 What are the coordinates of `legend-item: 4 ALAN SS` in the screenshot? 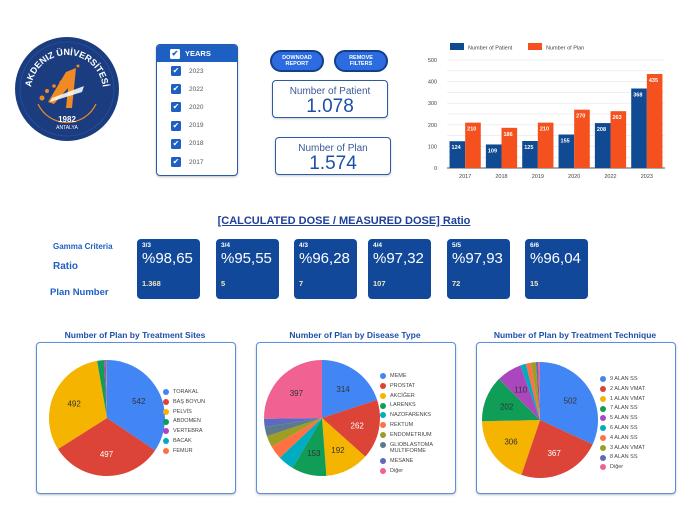 It's located at (622, 438).